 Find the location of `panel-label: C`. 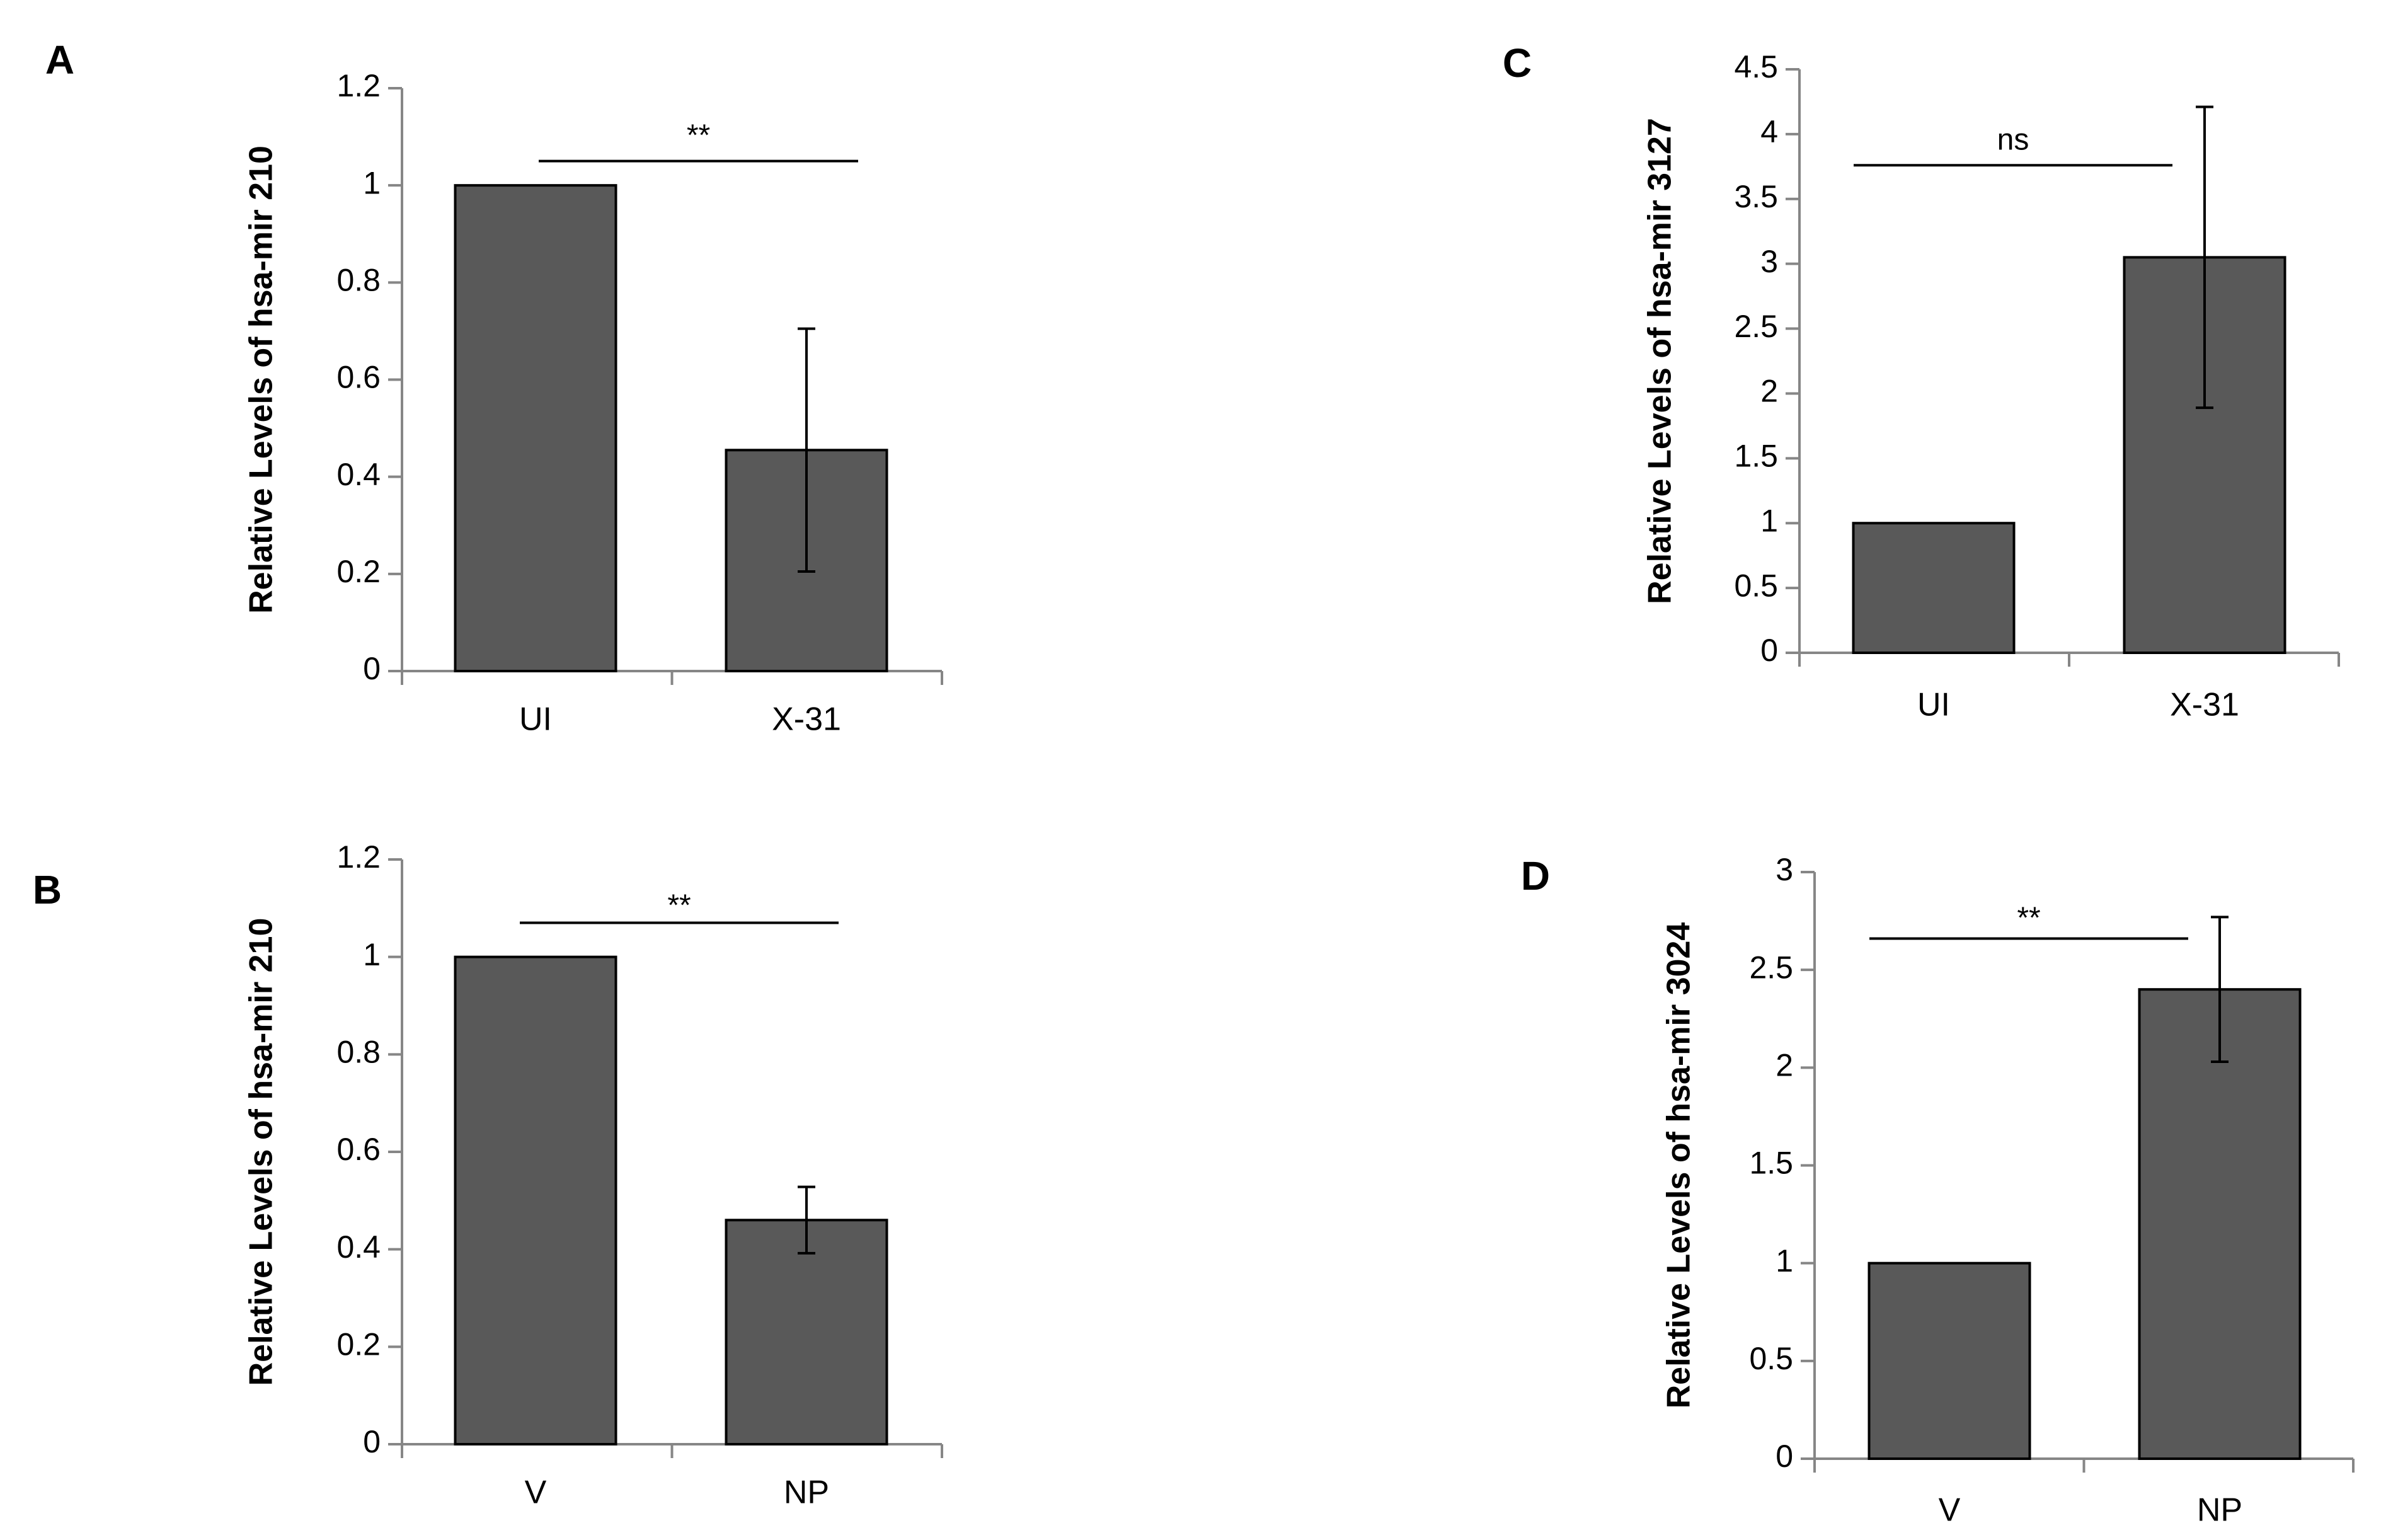

panel-label: C is located at coordinates (1518, 63).